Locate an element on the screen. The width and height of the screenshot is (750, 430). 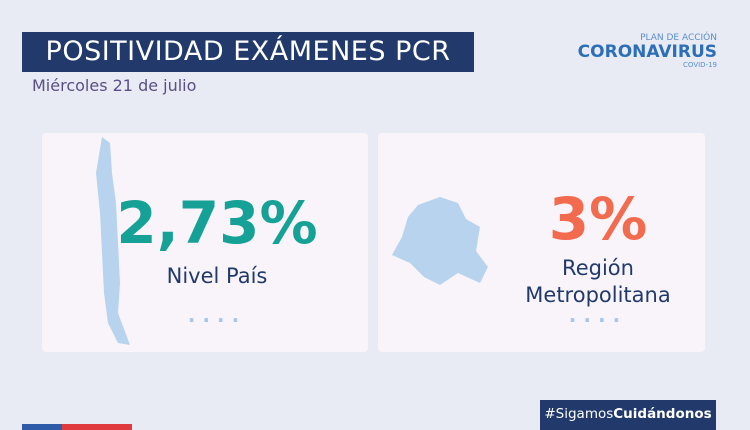
logo-sub: COVID-19 is located at coordinates (700, 65).